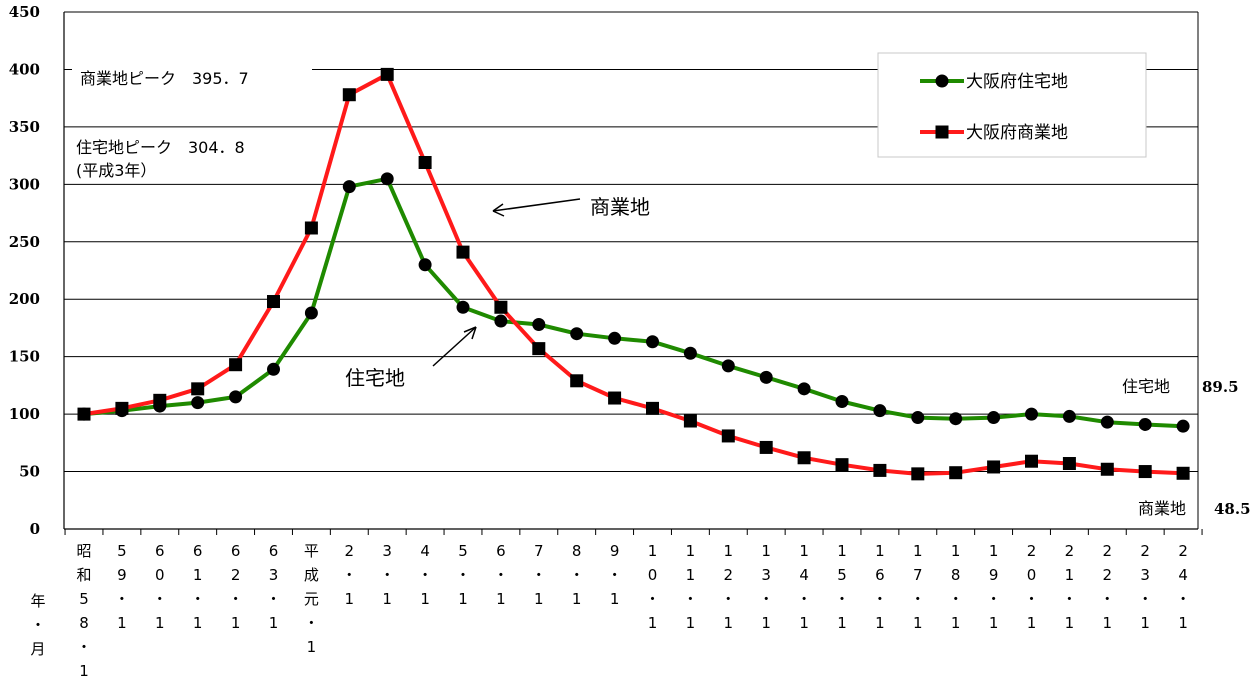 This screenshot has width=1259, height=695. What do you see at coordinates (498, 210) in the screenshot?
I see `commercial-arrow-head` at bounding box center [498, 210].